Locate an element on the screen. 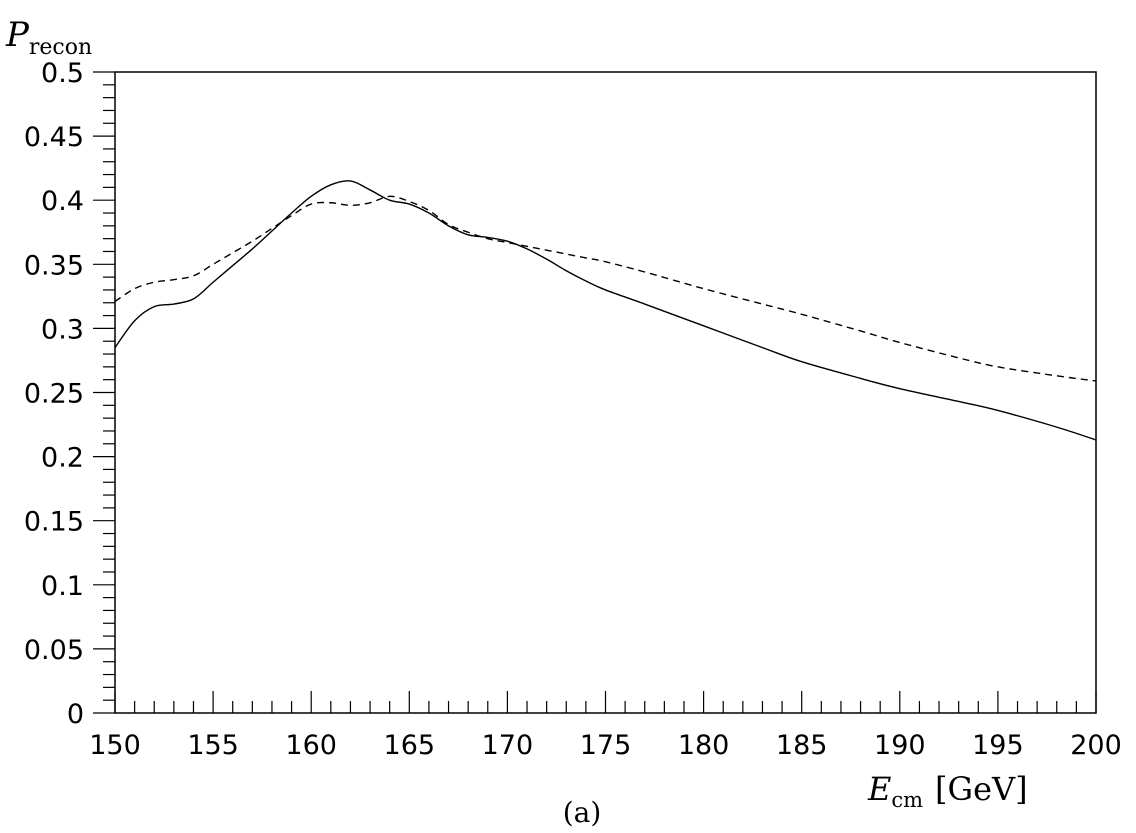  y-tick-label: 0.3 is located at coordinates (62, 329).